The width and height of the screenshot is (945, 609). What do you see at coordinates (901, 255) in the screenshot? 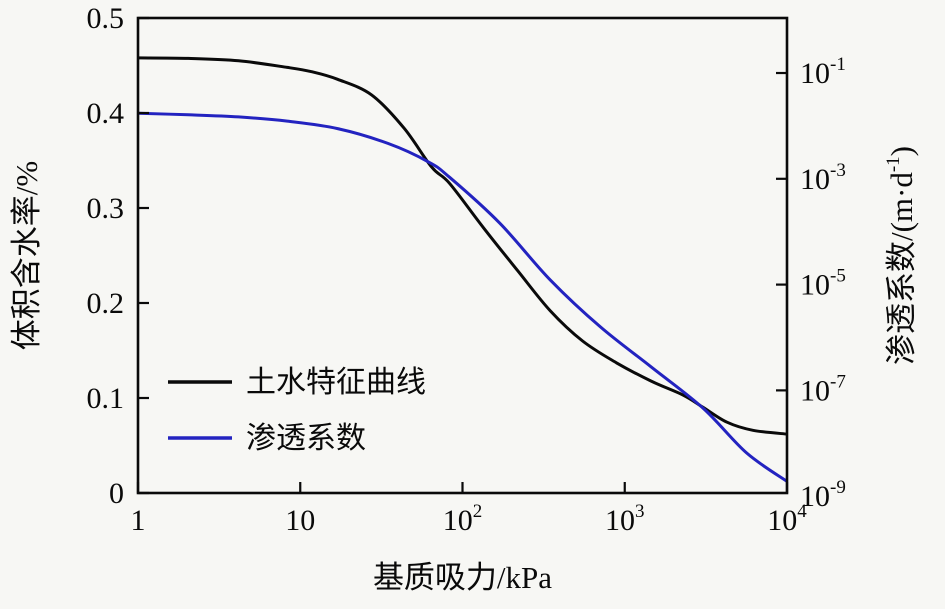
I see `y-right-axis-title: 渗透系数/(m·d-1)` at bounding box center [901, 255].